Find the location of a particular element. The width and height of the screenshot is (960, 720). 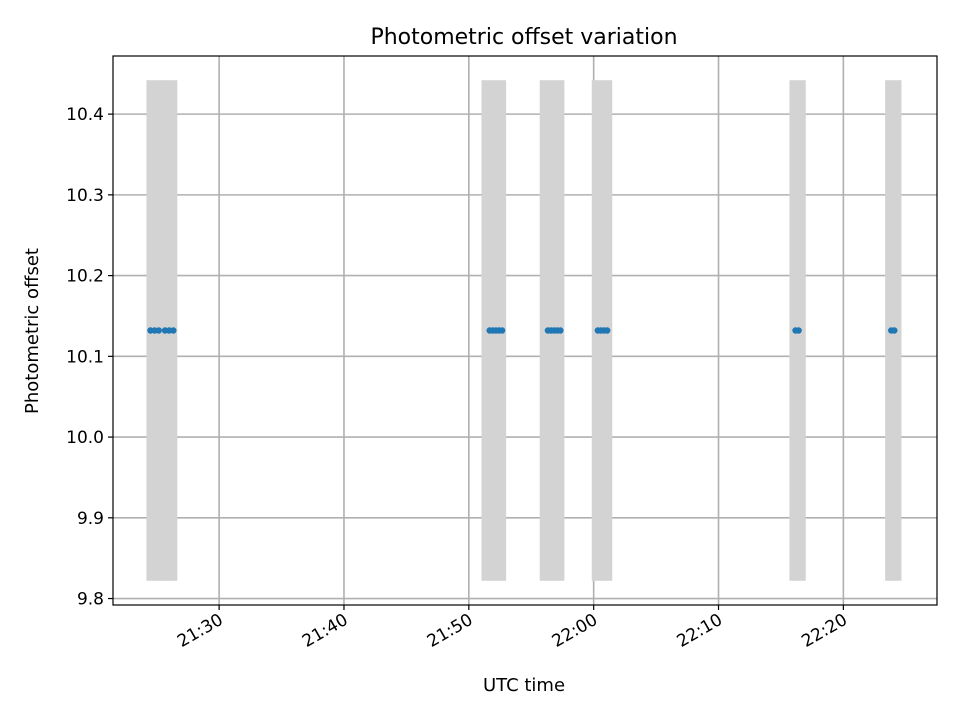

y-tick-label: 9.8 is located at coordinates (90, 600).